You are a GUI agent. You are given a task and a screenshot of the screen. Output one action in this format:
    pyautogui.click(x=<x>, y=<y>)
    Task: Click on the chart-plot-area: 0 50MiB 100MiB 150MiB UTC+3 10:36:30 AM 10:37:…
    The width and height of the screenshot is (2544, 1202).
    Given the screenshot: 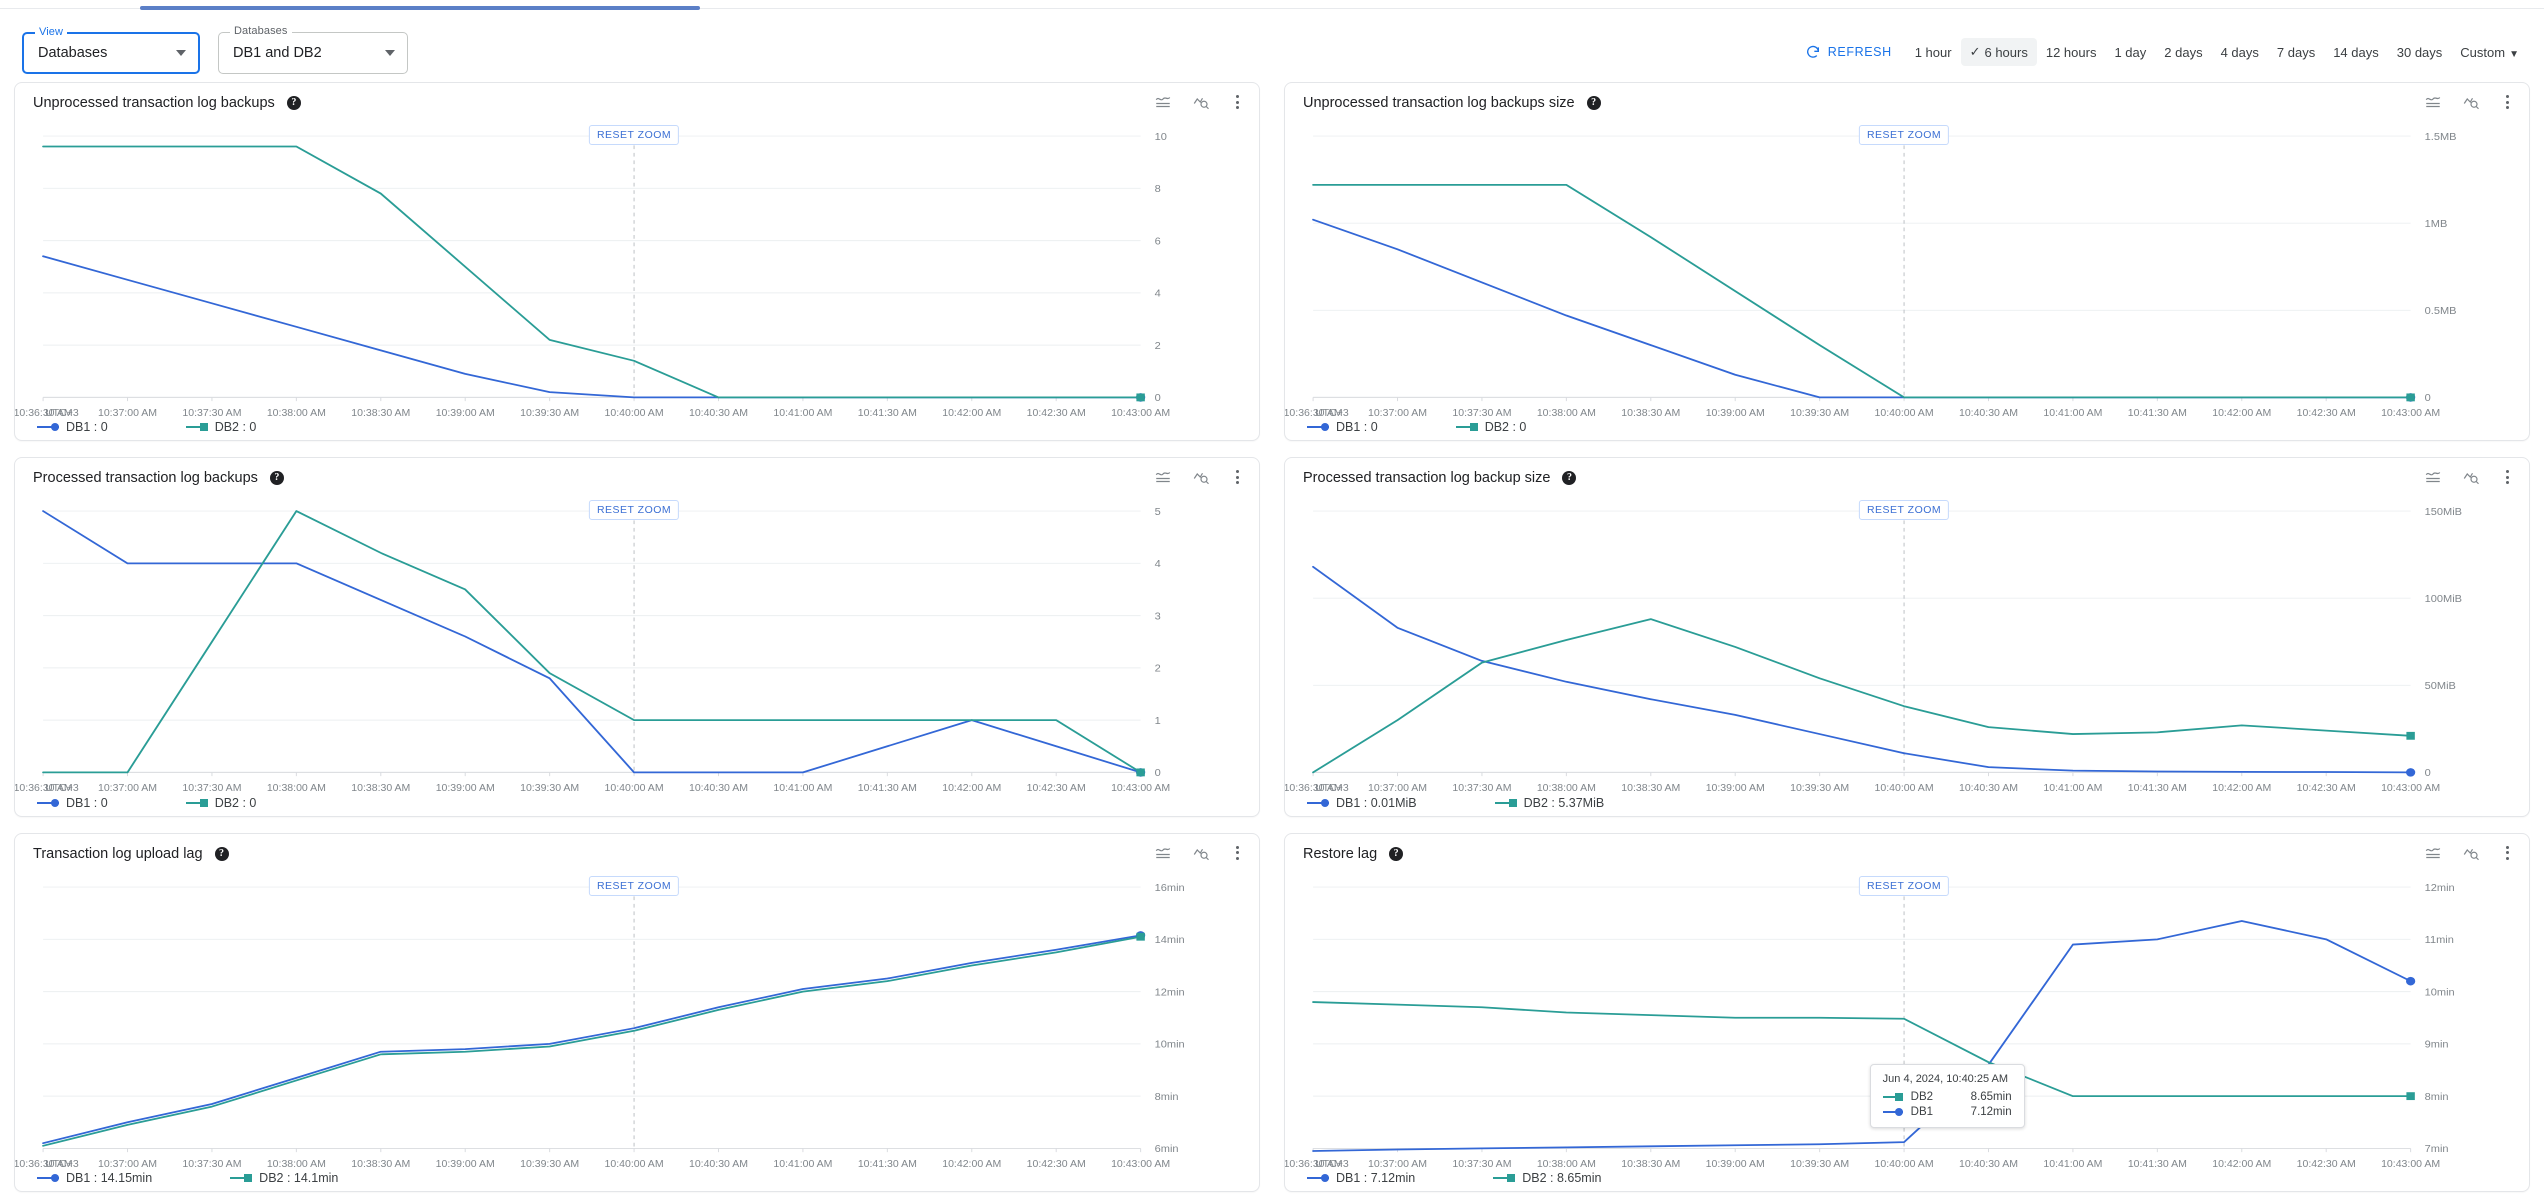 What is the action you would take?
    pyautogui.click(x=1907, y=656)
    